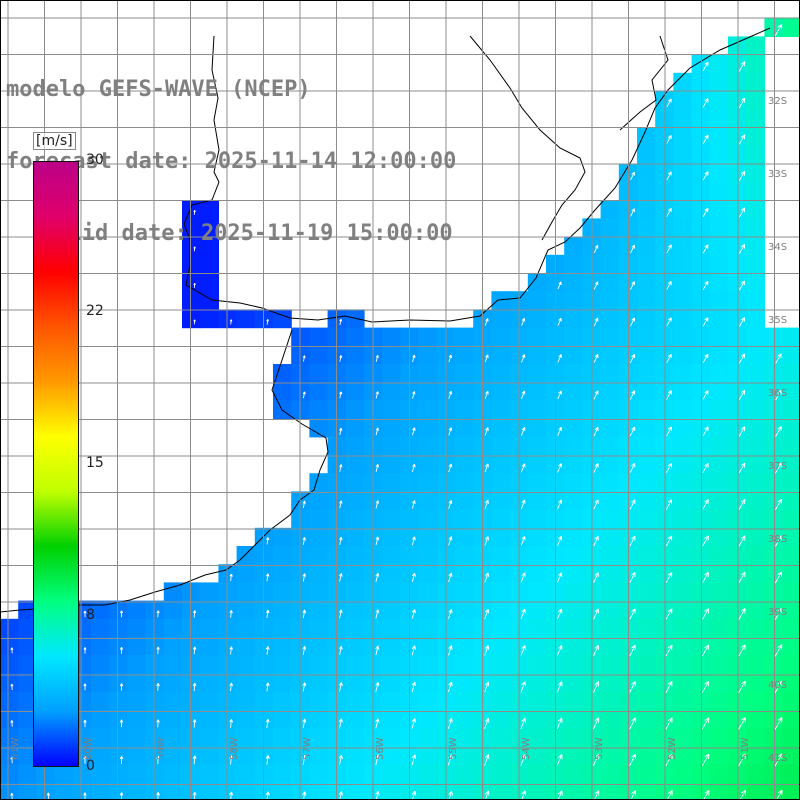 The height and width of the screenshot is (800, 800). I want to click on latitude-label: 33S, so click(777, 174).